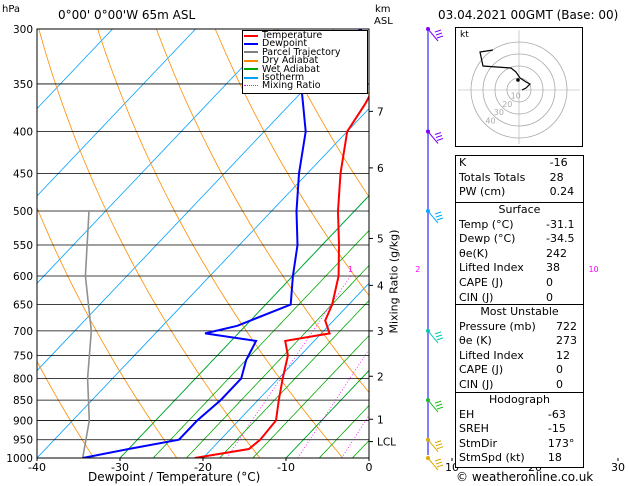 Image resolution: width=629 pixels, height=486 pixels. I want to click on most-unstable-title: Most Unstable, so click(519, 311).